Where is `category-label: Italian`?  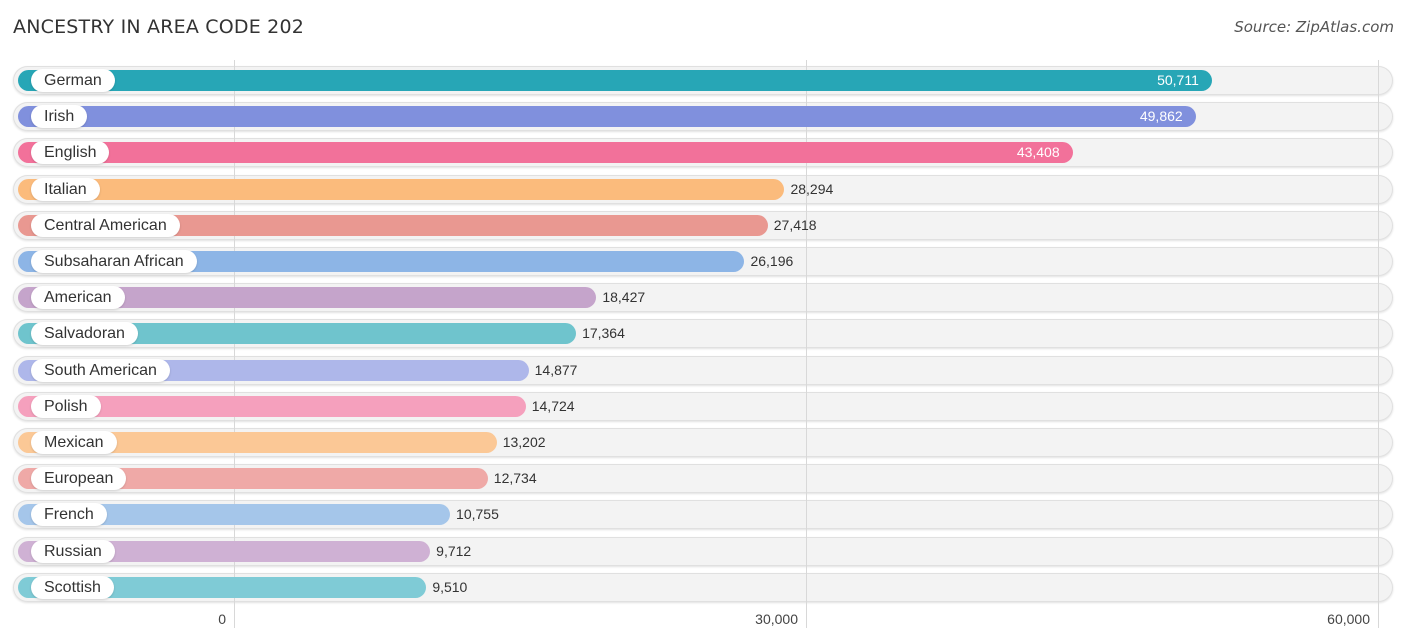 category-label: Italian is located at coordinates (65, 189).